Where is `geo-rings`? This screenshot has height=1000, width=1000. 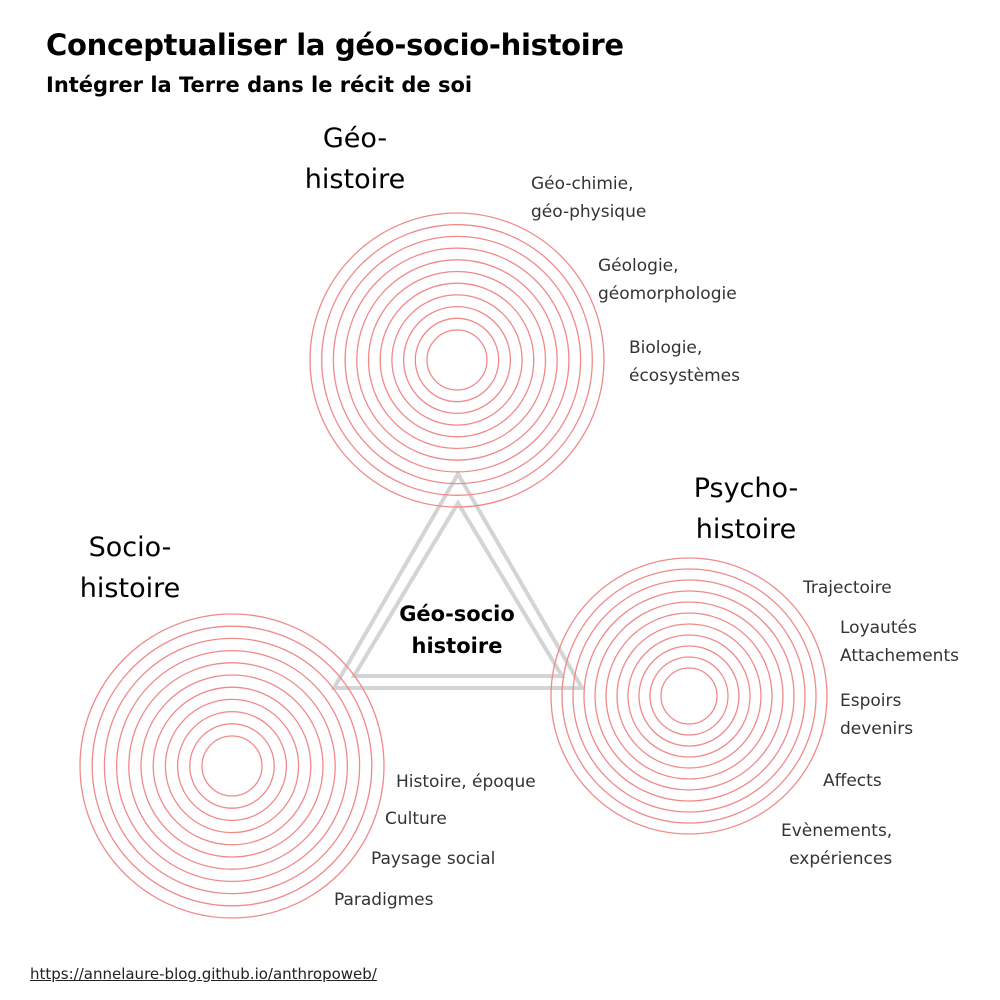 geo-rings is located at coordinates (457, 360).